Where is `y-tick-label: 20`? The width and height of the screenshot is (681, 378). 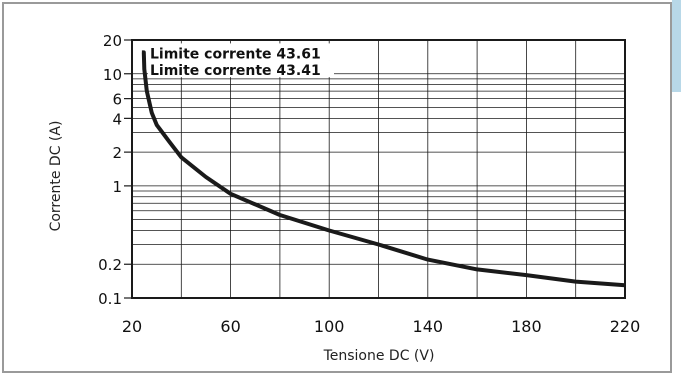 y-tick-label: 20 is located at coordinates (112, 41).